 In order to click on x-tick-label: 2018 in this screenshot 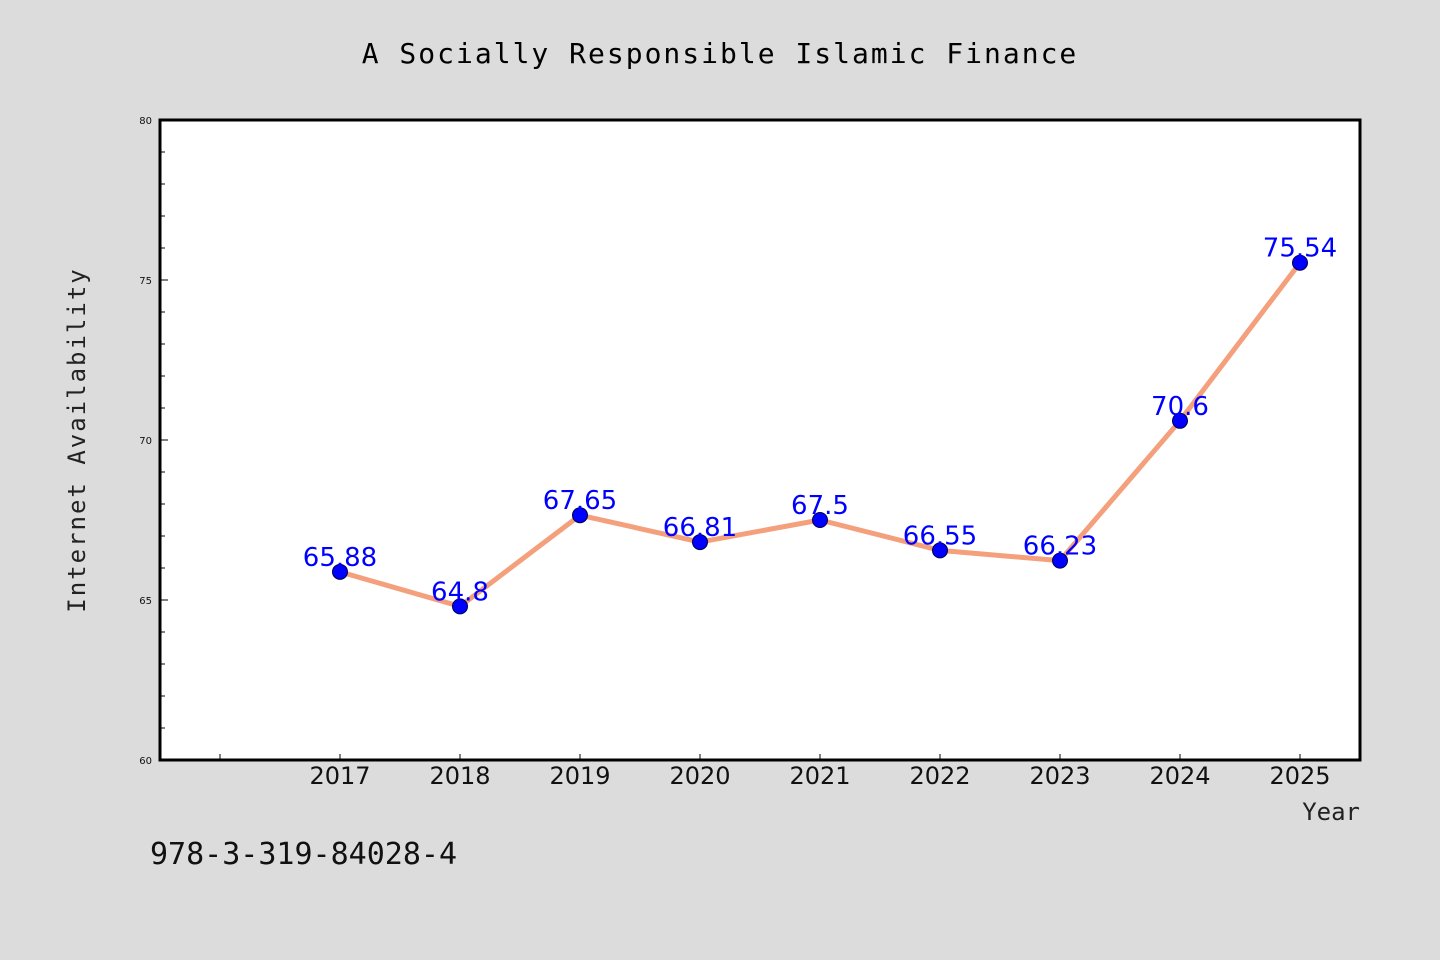, I will do `click(459, 776)`.